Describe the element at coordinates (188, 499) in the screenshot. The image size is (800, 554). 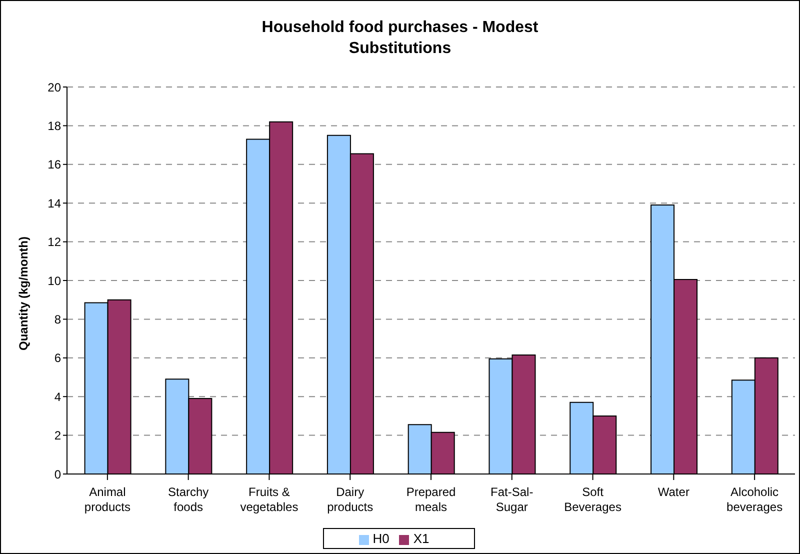
I see `x-tick-label: Starchy foods` at that location.